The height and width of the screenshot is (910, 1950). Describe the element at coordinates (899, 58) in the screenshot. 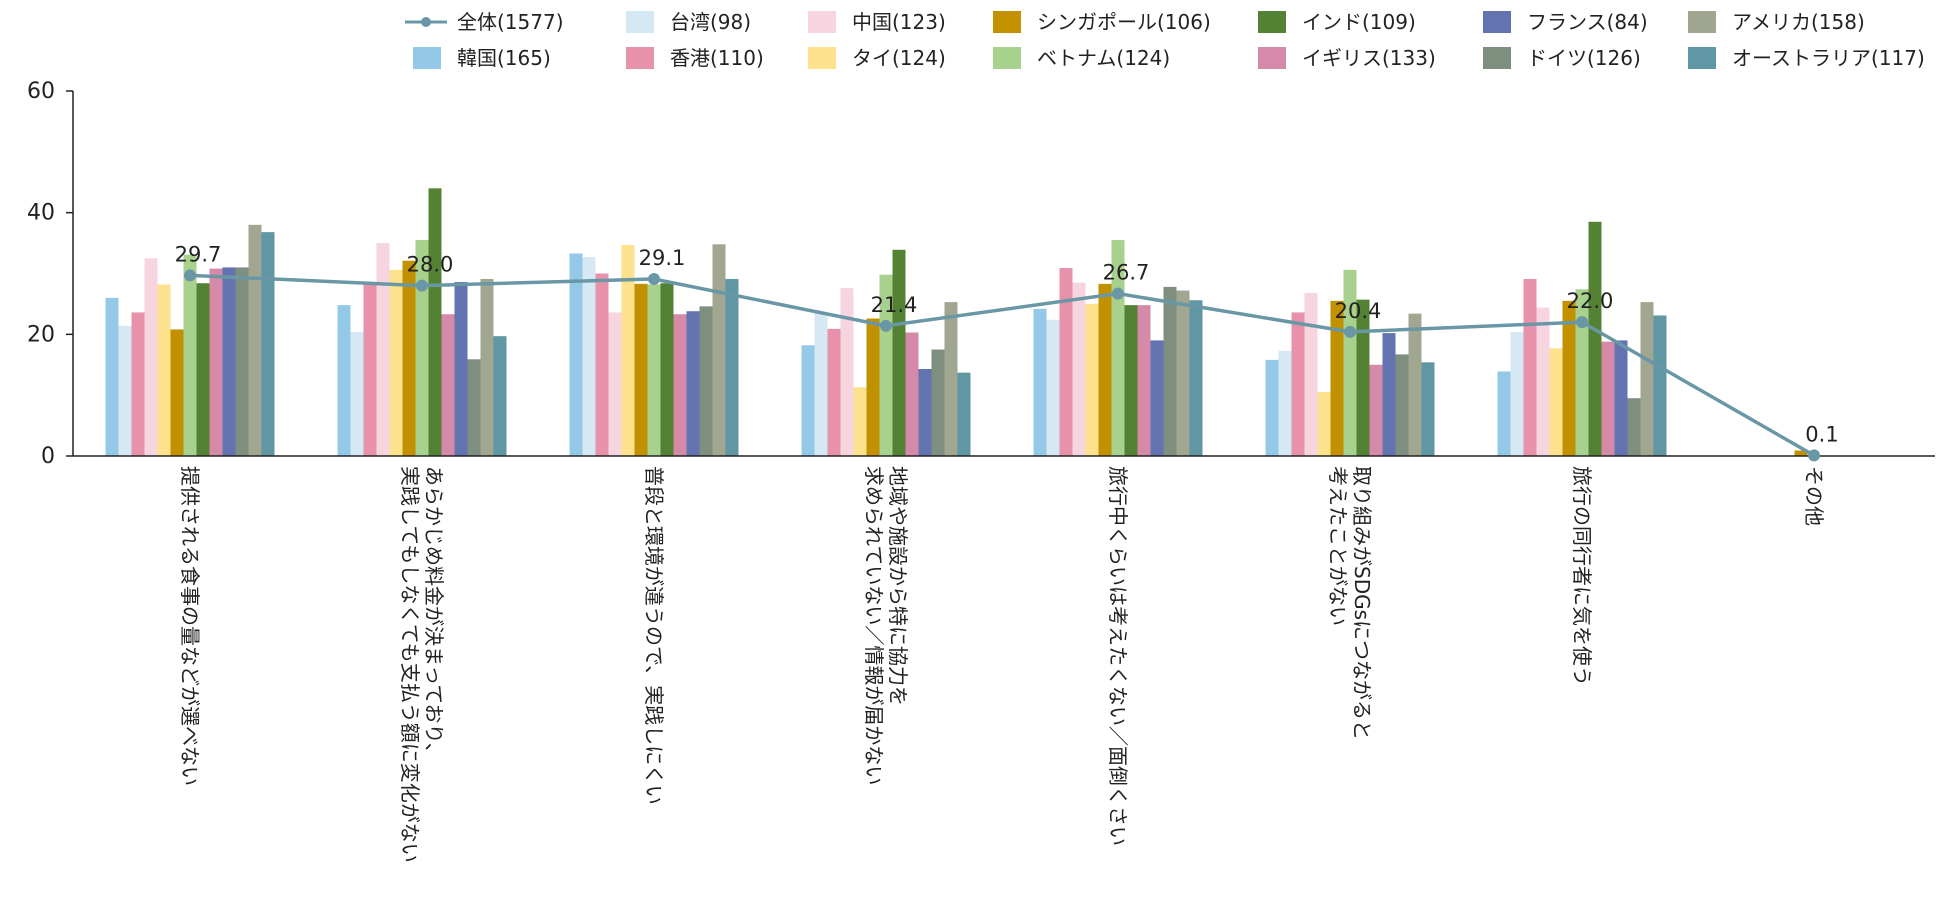

I see `legend-label: タイ(124)` at that location.